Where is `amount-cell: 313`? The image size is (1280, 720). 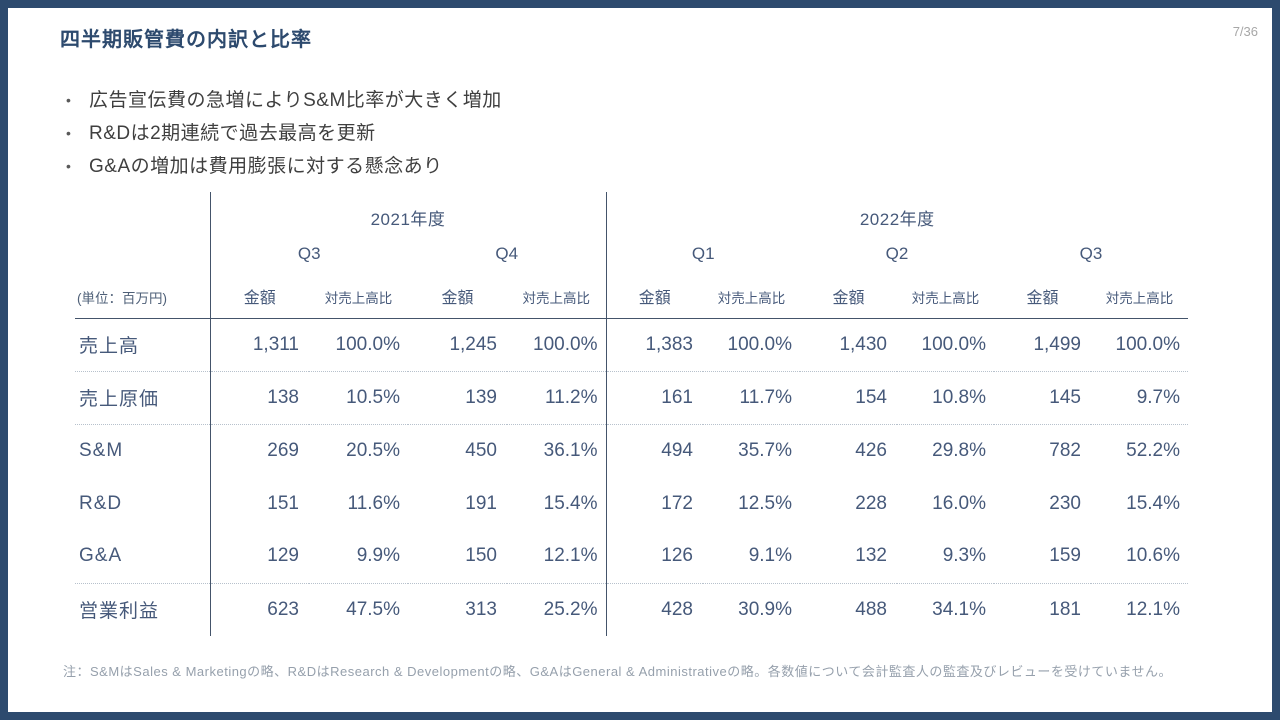
amount-cell: 313 is located at coordinates (481, 609).